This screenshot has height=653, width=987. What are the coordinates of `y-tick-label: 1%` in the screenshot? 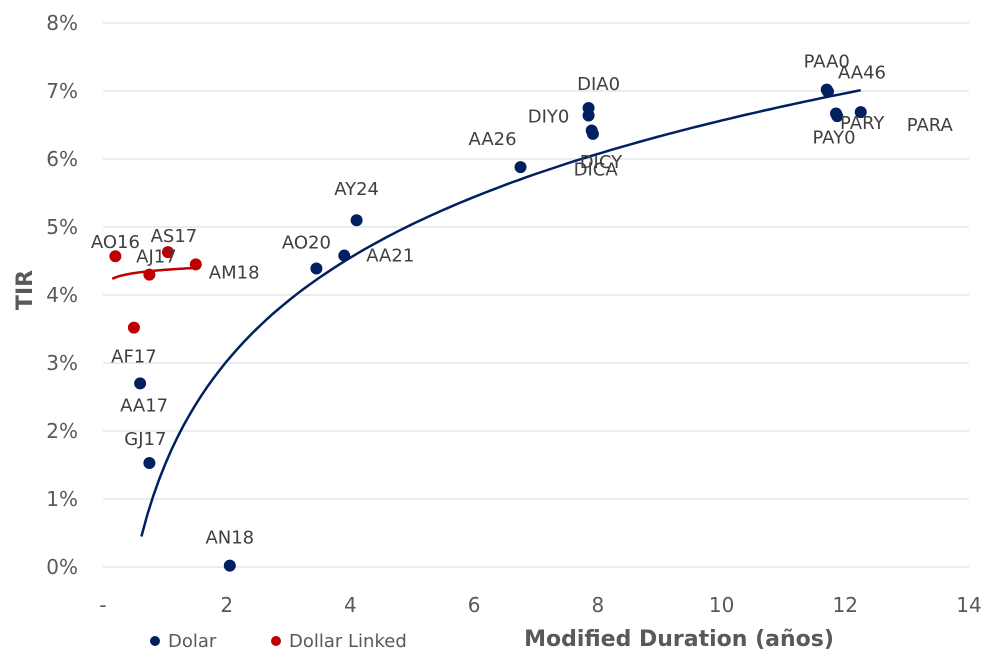 It's located at (62, 499).